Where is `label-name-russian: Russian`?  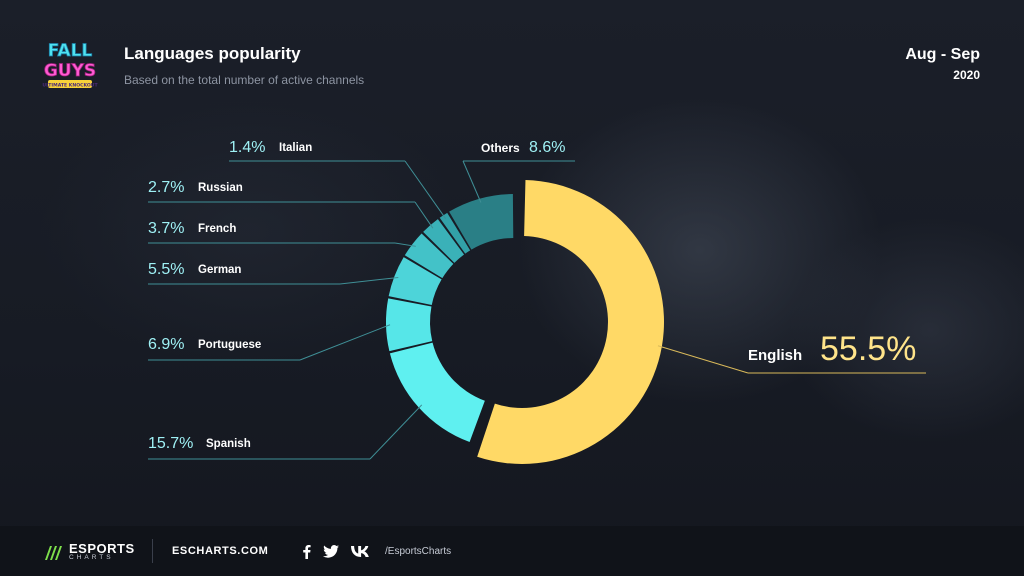
label-name-russian: Russian is located at coordinates (220, 188).